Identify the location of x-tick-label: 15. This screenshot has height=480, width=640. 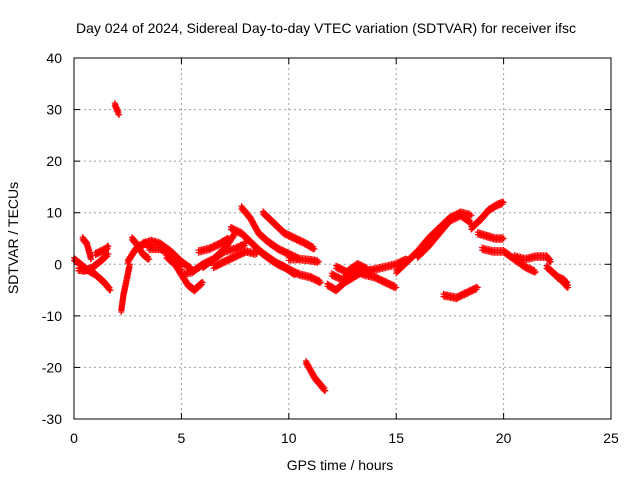
(396, 438).